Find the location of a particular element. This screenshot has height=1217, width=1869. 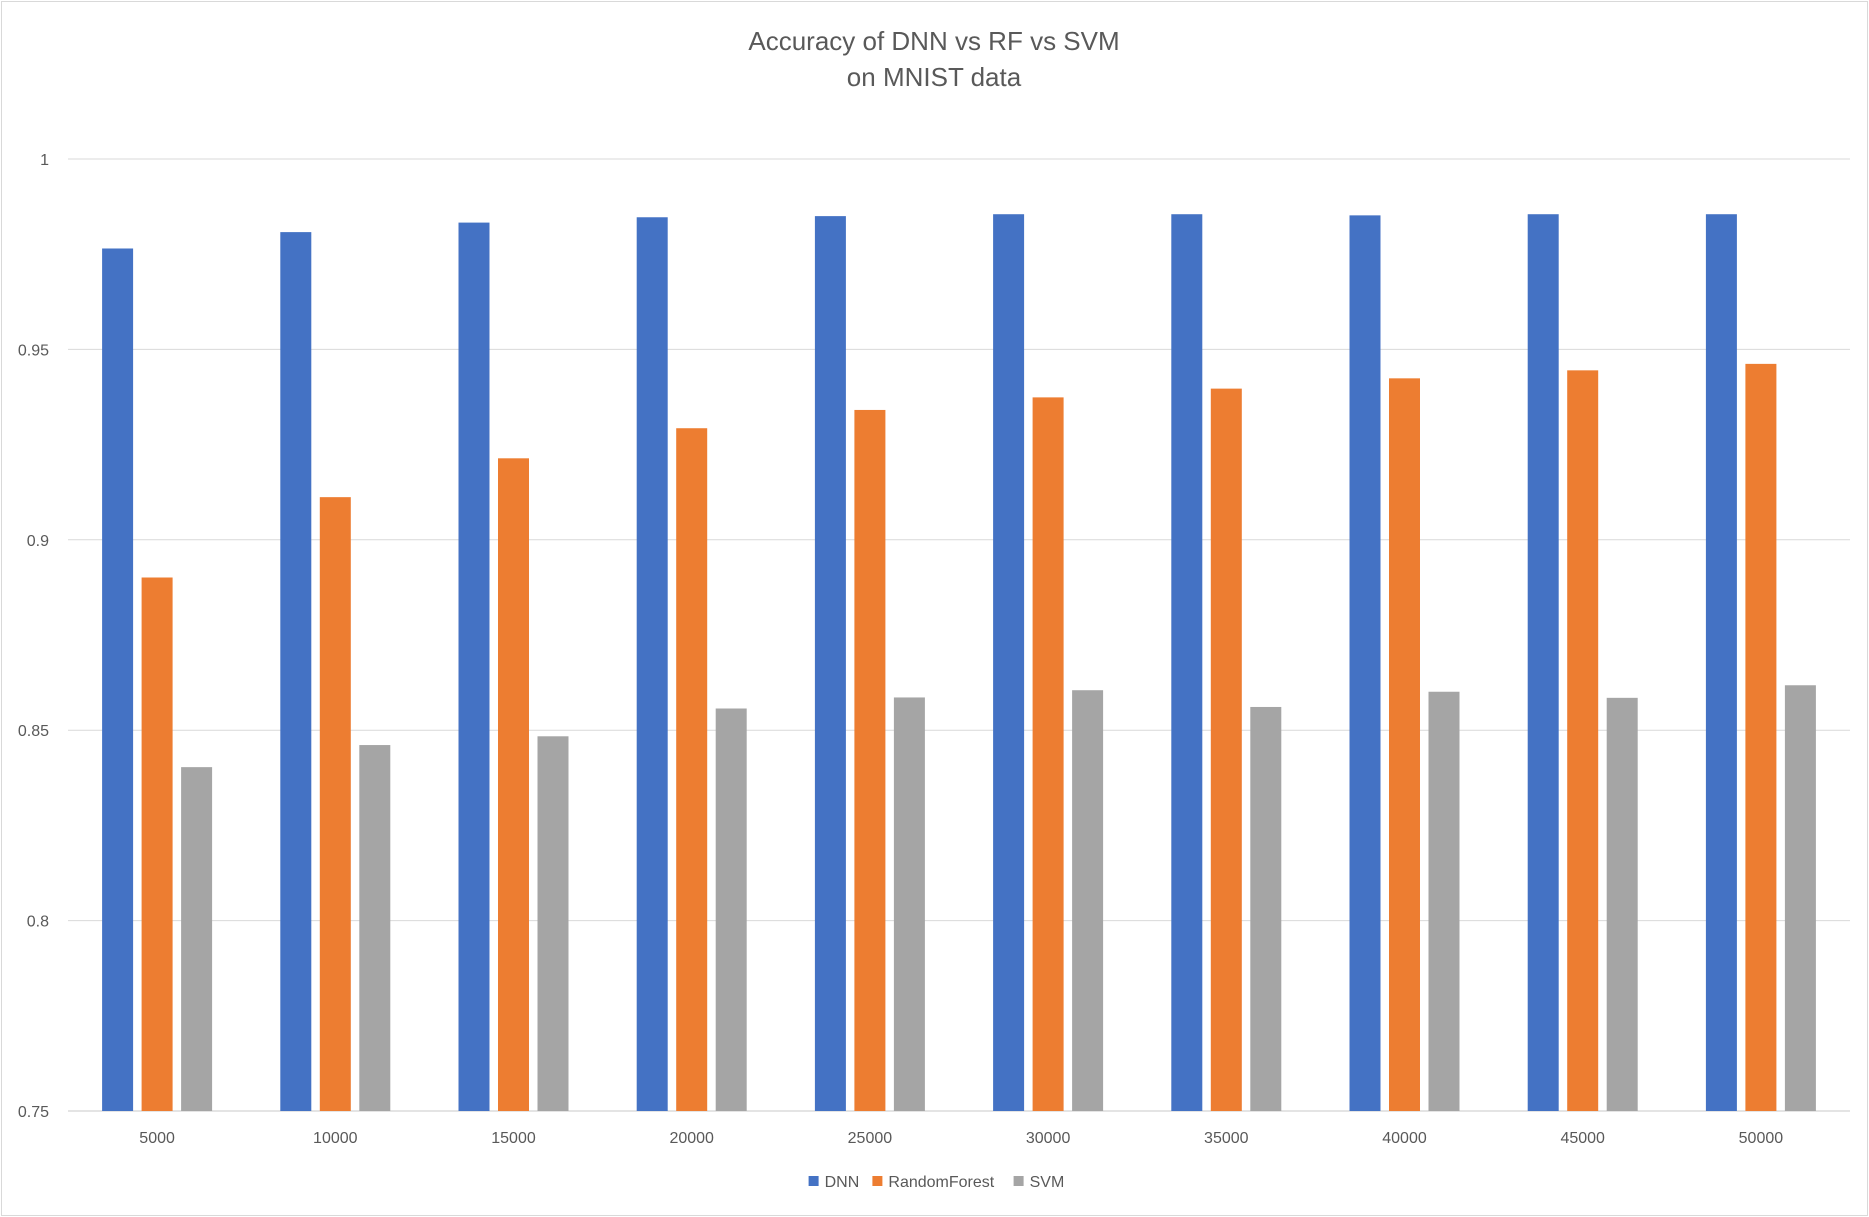

legend-swatch-dnn is located at coordinates (813, 1181).